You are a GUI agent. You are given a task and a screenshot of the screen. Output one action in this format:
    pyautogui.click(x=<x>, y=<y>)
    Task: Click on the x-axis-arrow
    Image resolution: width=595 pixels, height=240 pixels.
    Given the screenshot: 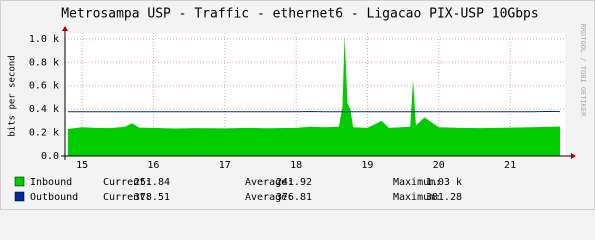 What is the action you would take?
    pyautogui.click(x=573, y=156)
    